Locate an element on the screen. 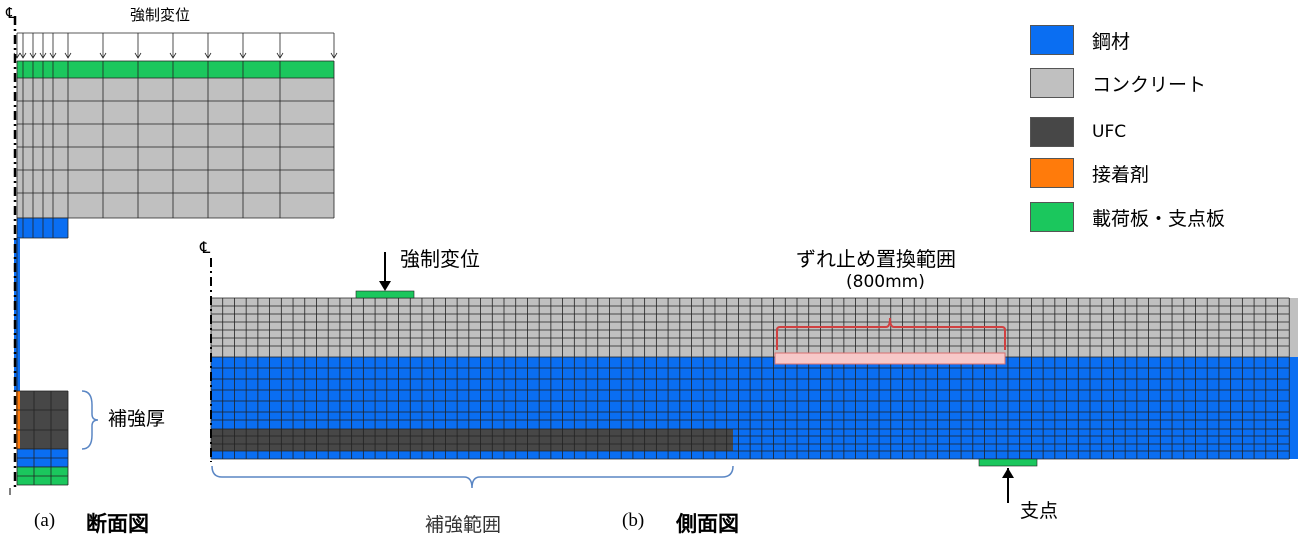  legend-item-ufc: UFC is located at coordinates (1078, 132).